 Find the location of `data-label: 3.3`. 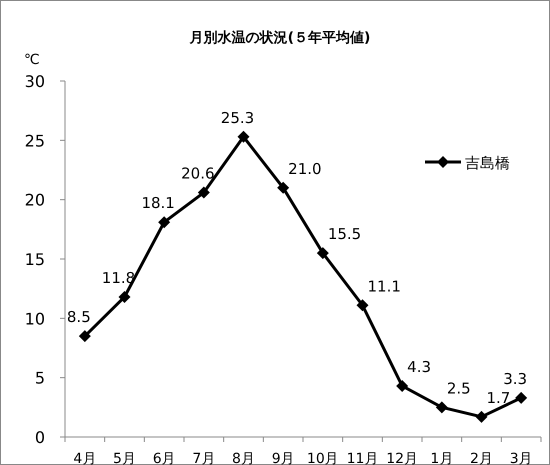

data-label: 3.3 is located at coordinates (515, 379).